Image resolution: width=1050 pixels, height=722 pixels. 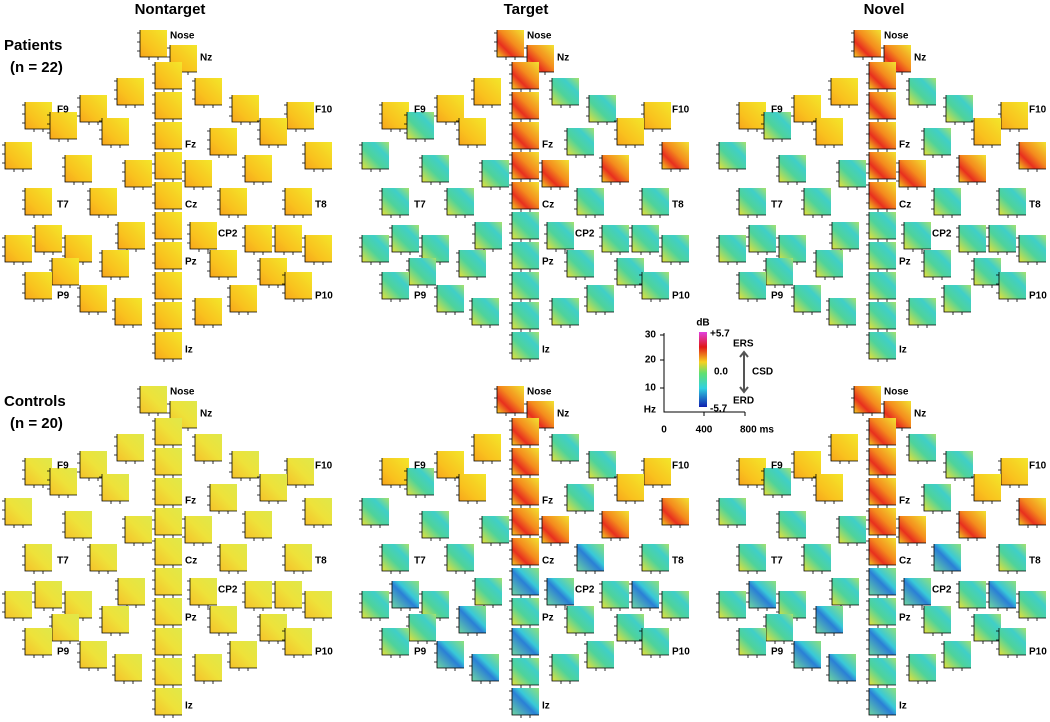 I want to click on electrode-label: Fz, so click(x=190, y=501).